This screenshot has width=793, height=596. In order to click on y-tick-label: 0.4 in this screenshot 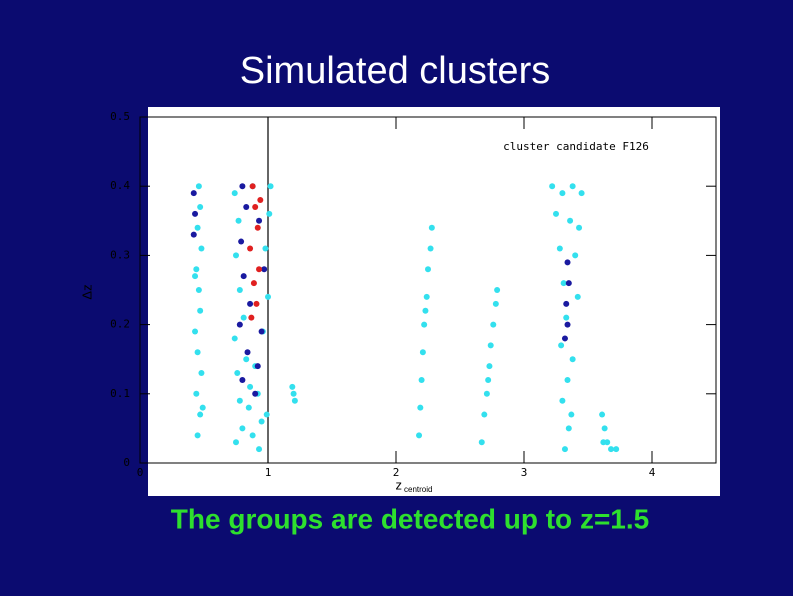, I will do `click(120, 185)`.